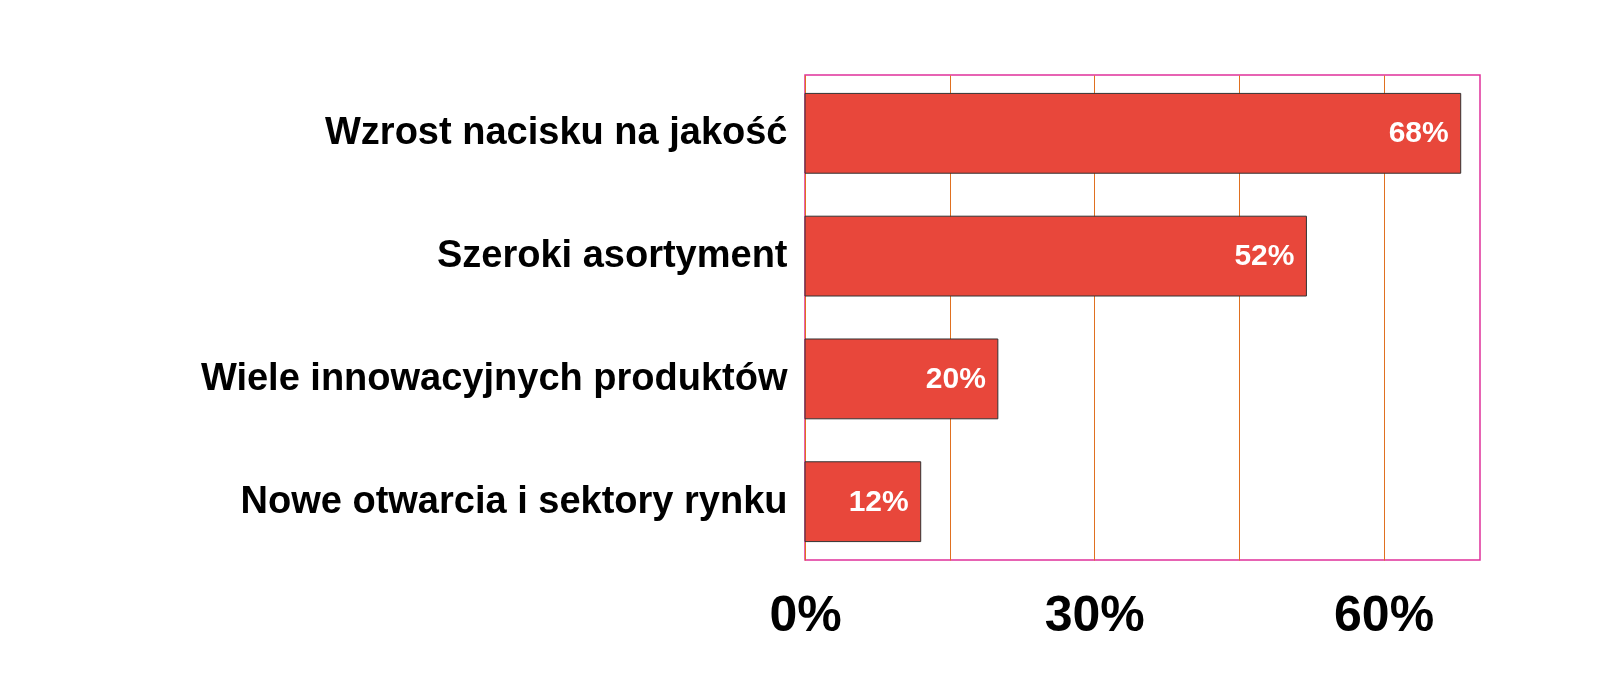  Describe the element at coordinates (556, 131) in the screenshot. I see `y-tick-label: Wzrost nacisku na jakość` at that location.